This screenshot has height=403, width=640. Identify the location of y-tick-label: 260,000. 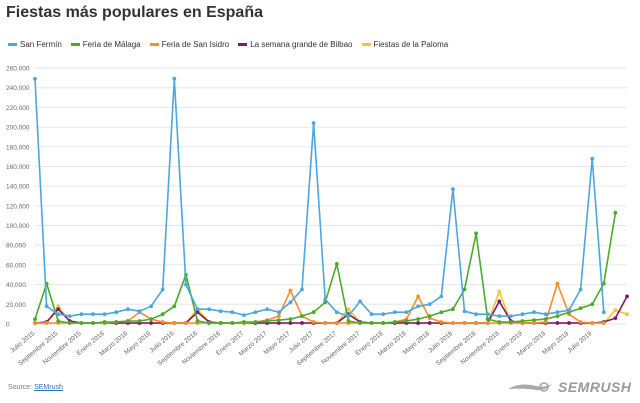
(18, 69).